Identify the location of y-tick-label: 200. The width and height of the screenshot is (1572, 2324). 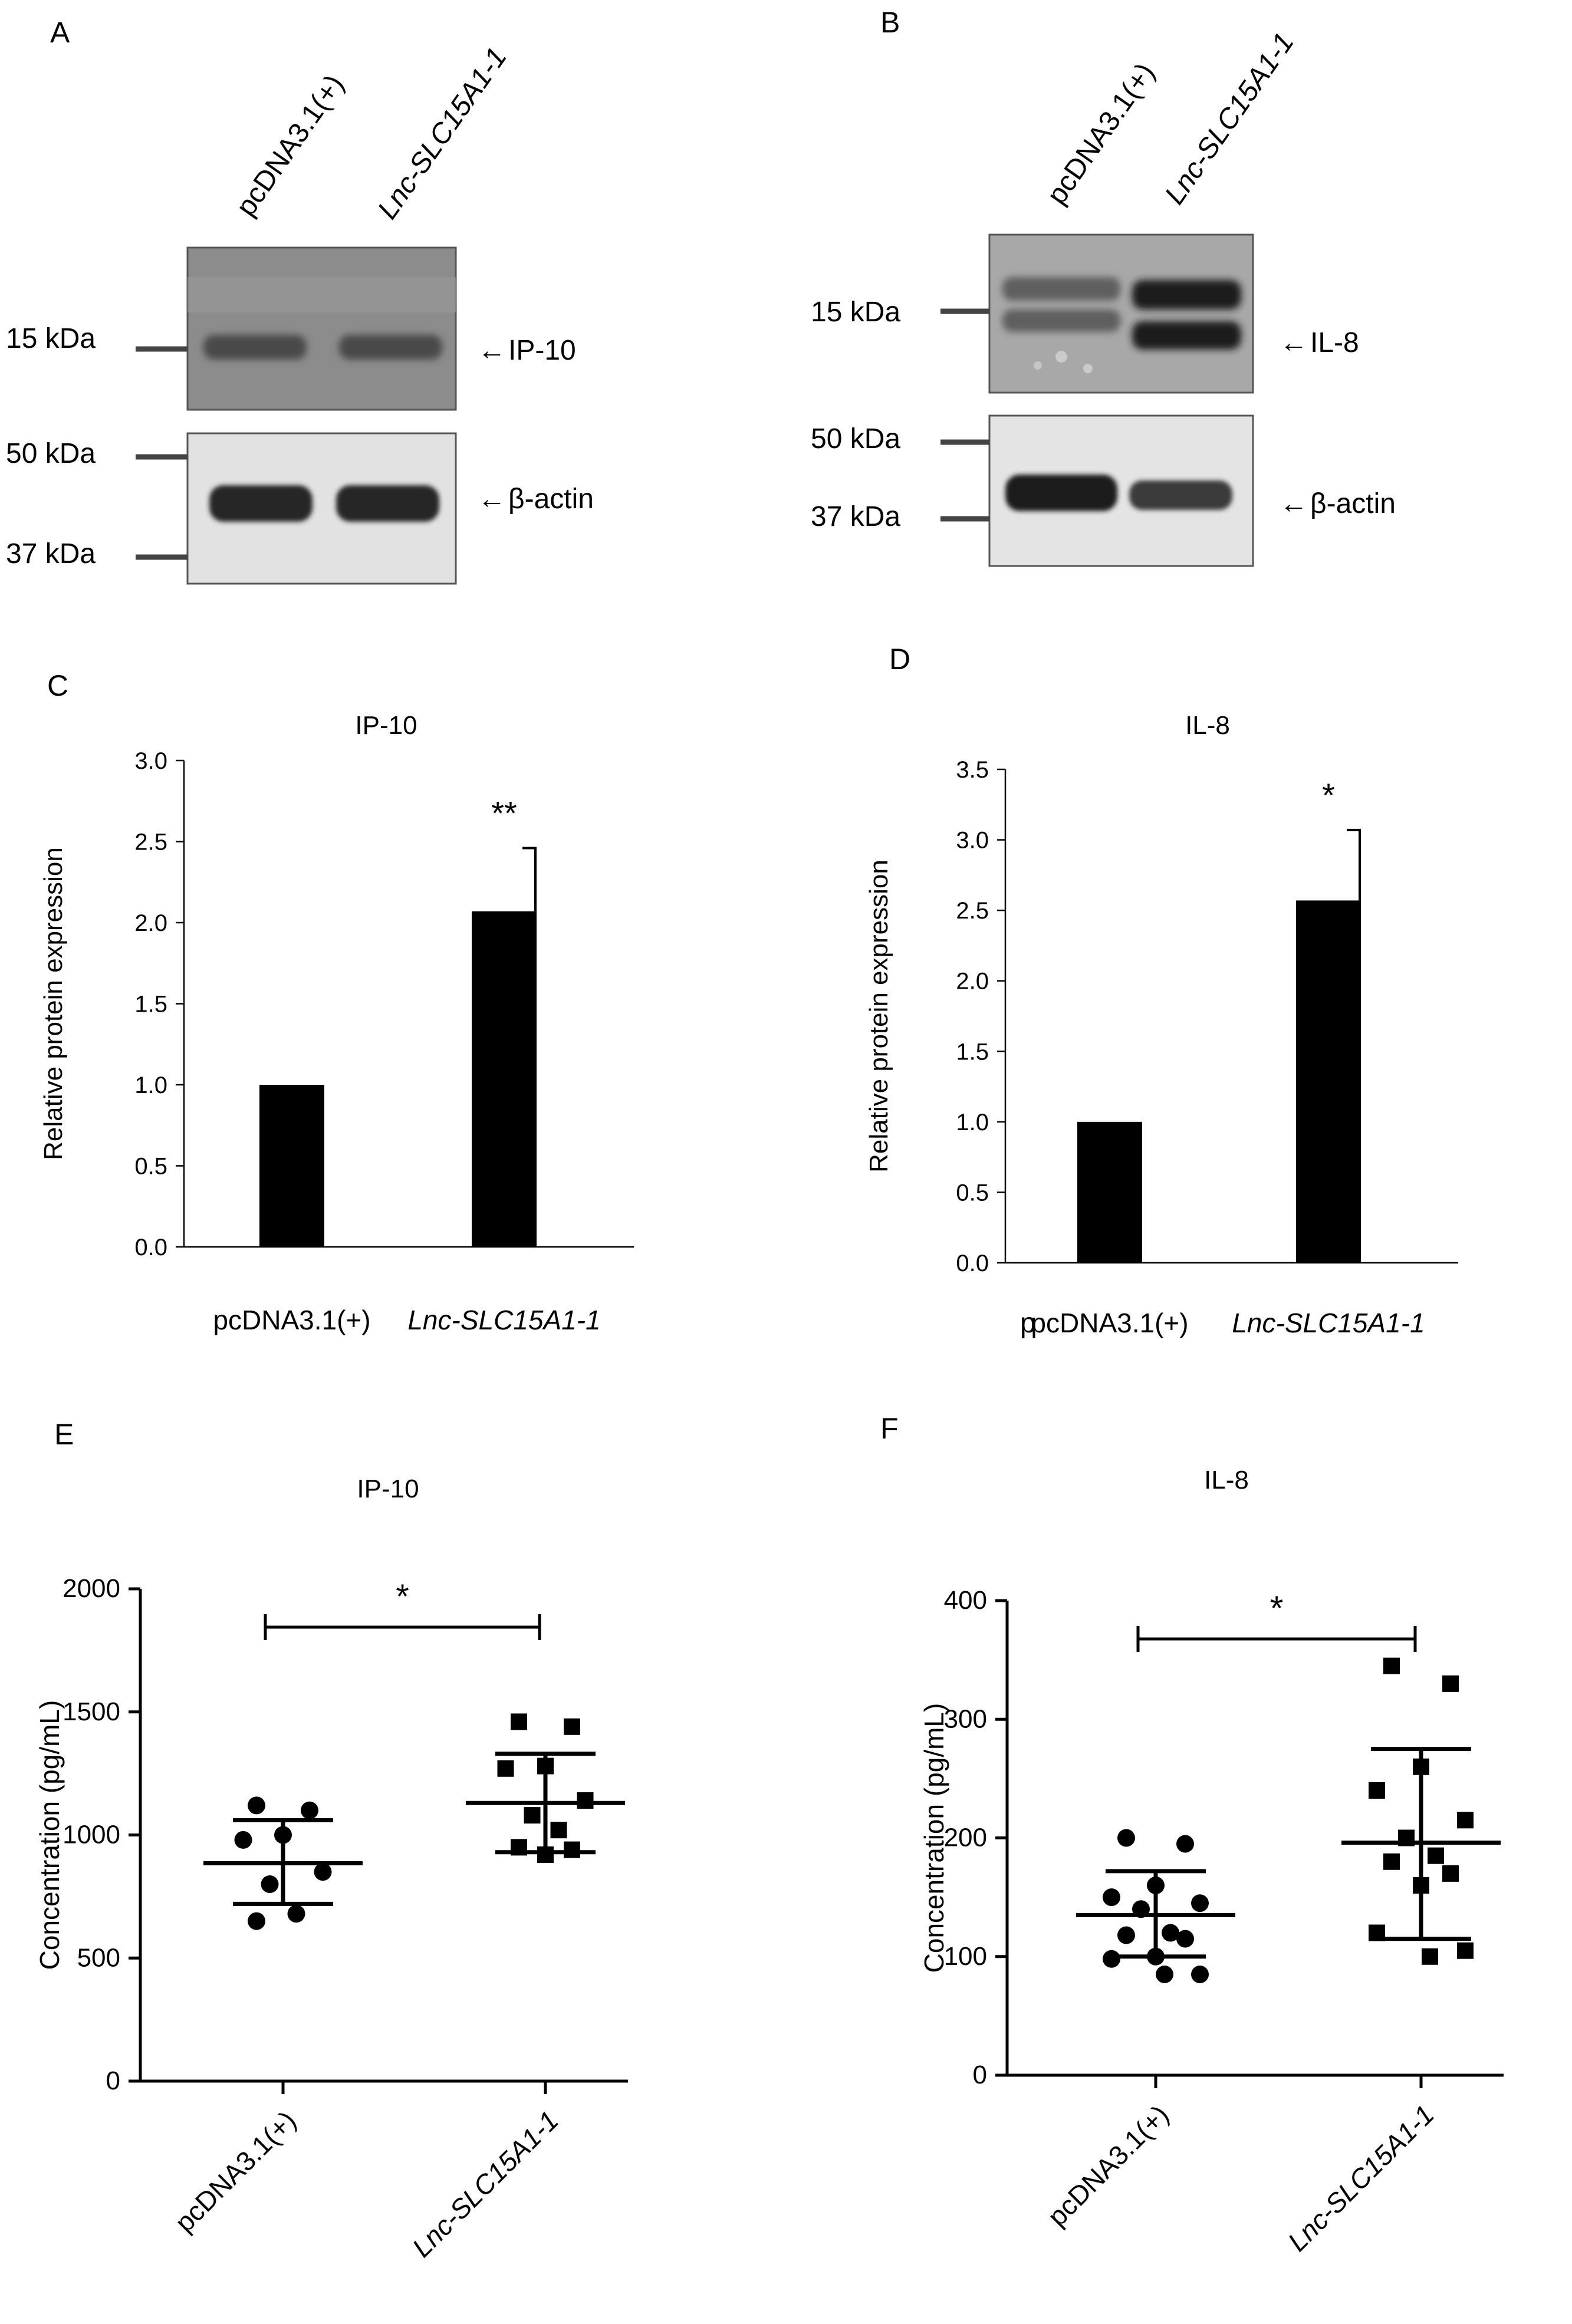
(965, 1837).